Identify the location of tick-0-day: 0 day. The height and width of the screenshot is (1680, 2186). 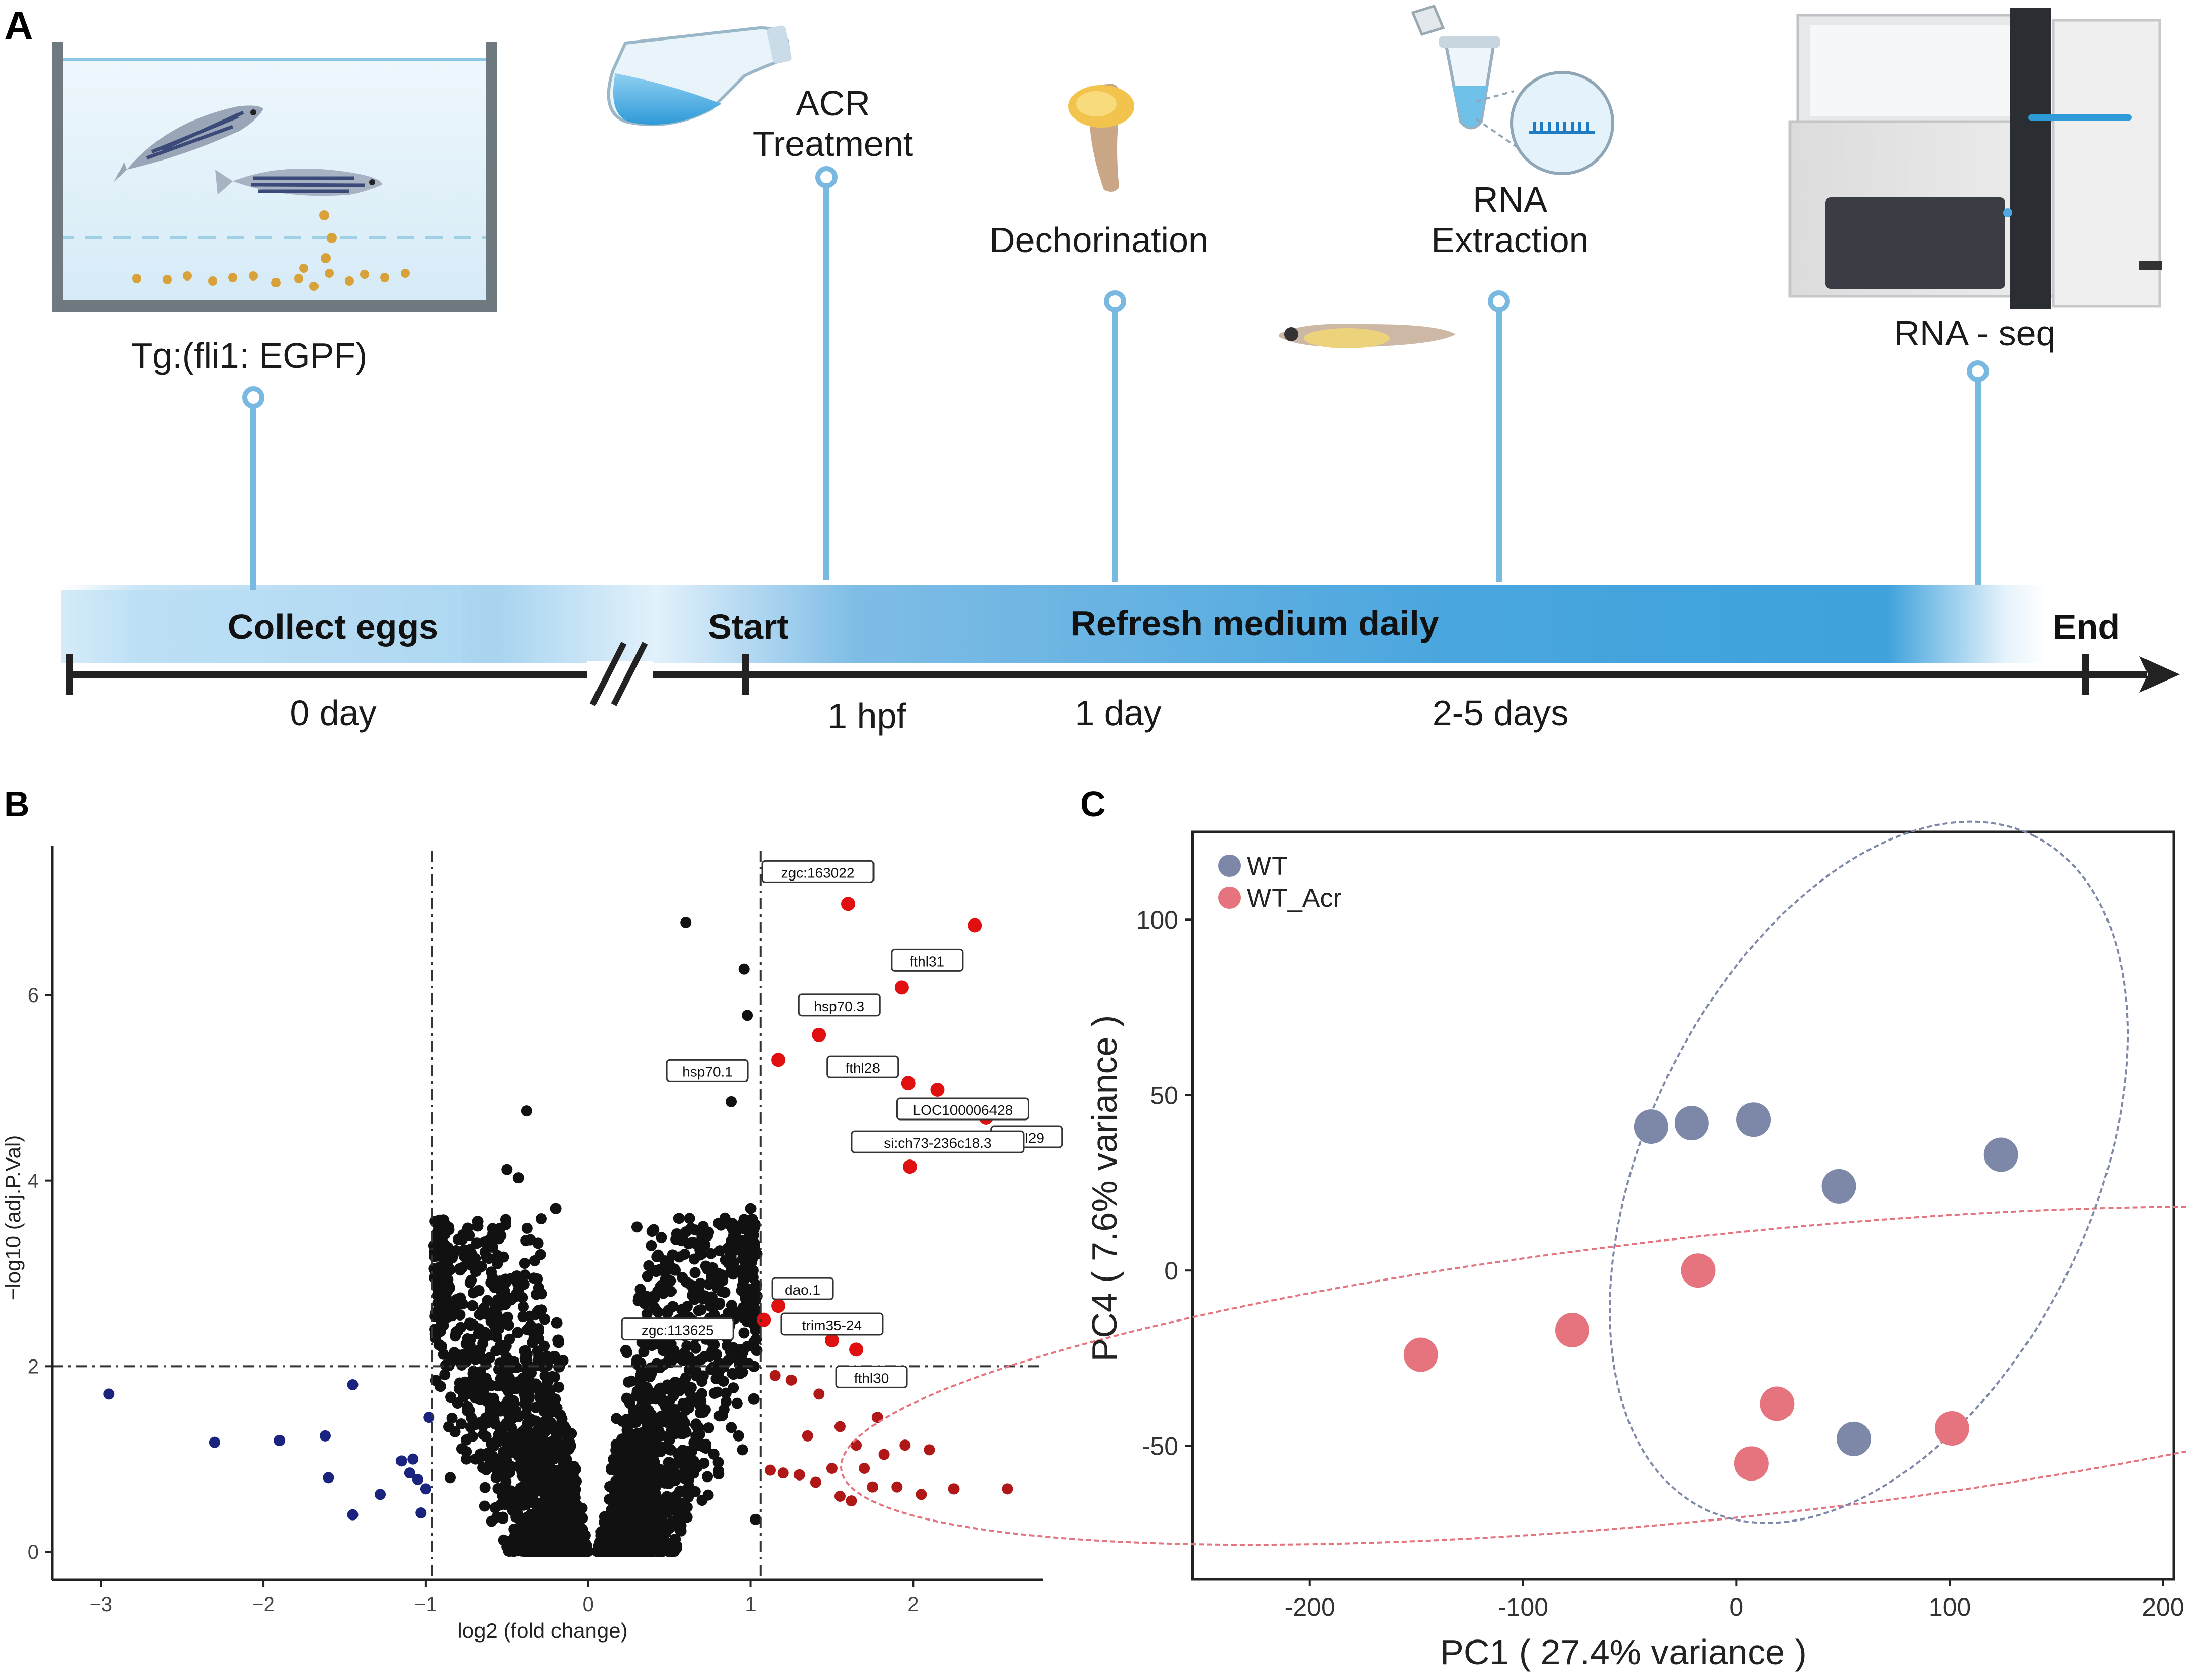
(333, 713).